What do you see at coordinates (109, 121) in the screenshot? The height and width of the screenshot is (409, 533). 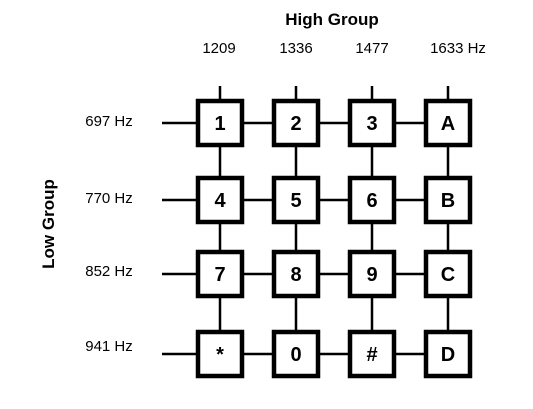 I see `low-frequency-label: 697 Hz` at bounding box center [109, 121].